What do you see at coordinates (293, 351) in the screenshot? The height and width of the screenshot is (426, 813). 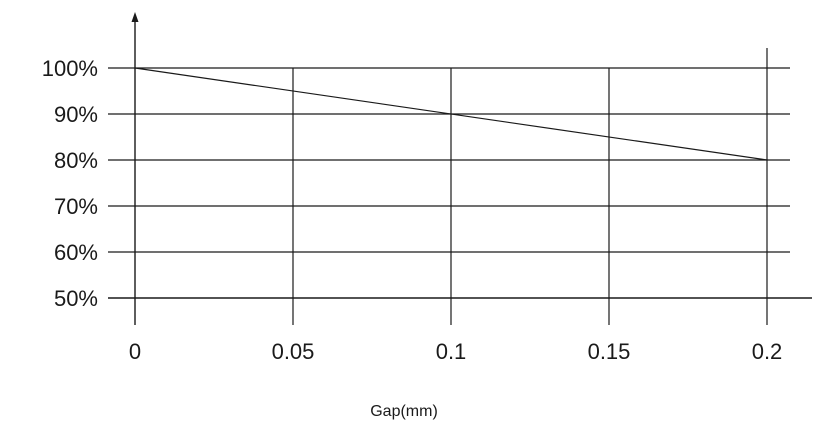 I see `x-tick-label: 0.05` at bounding box center [293, 351].